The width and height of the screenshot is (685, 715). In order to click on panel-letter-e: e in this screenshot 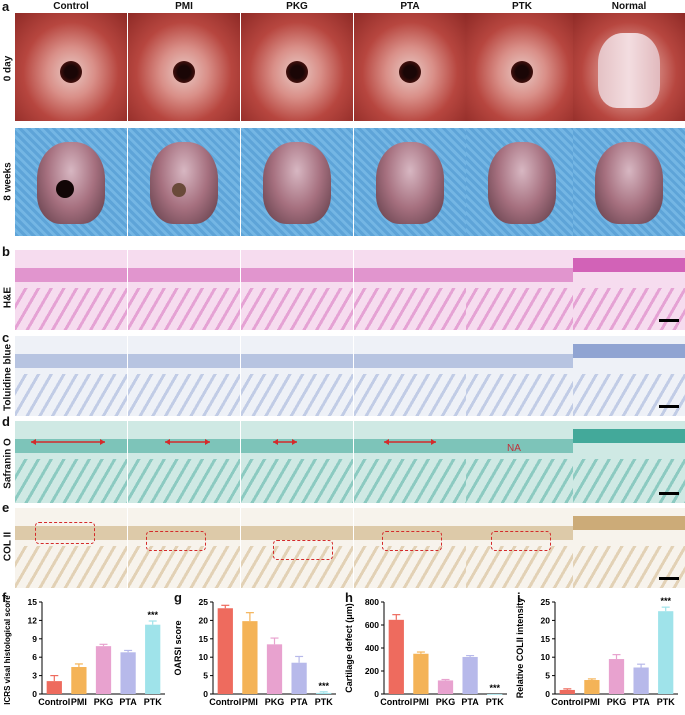, I will do `click(6, 507)`.